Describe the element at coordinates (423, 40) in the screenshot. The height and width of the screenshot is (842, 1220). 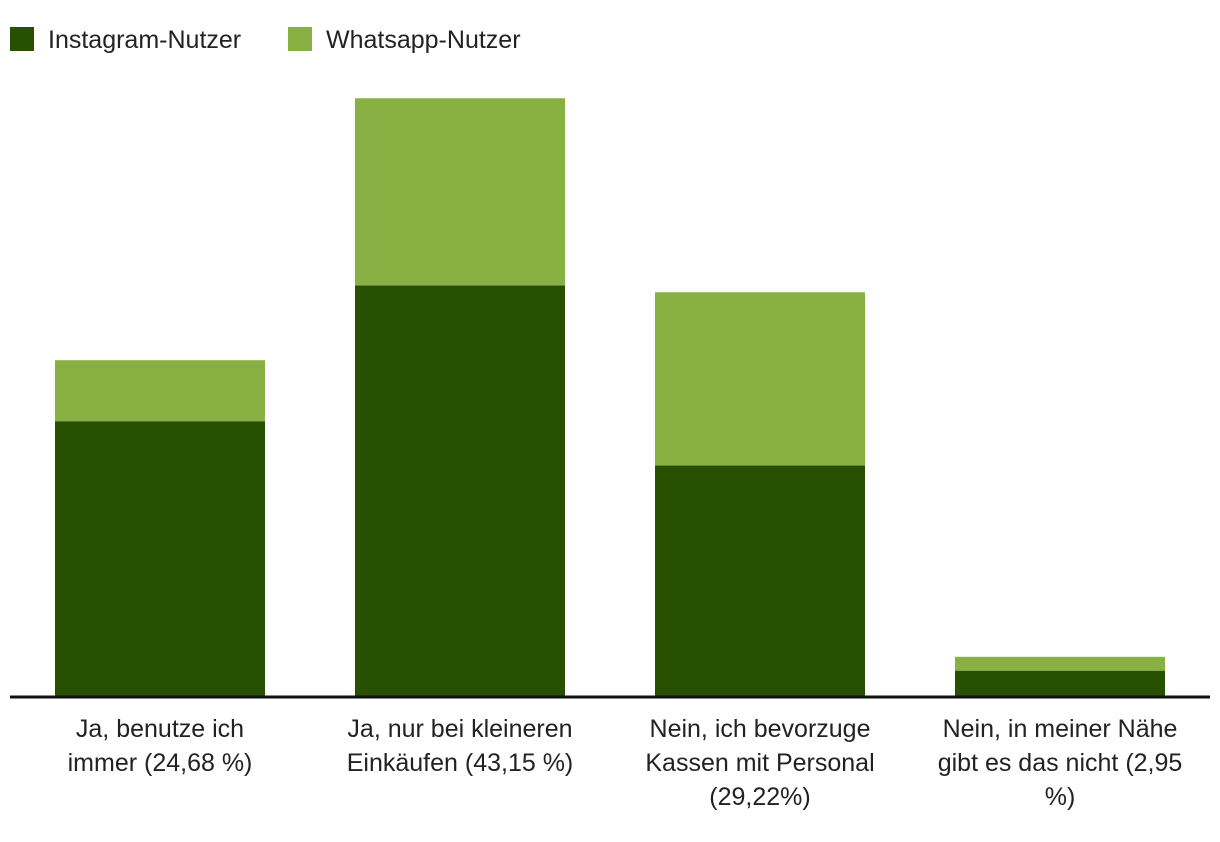
I see `legend-label-2: Whatsapp-Nutzer` at that location.